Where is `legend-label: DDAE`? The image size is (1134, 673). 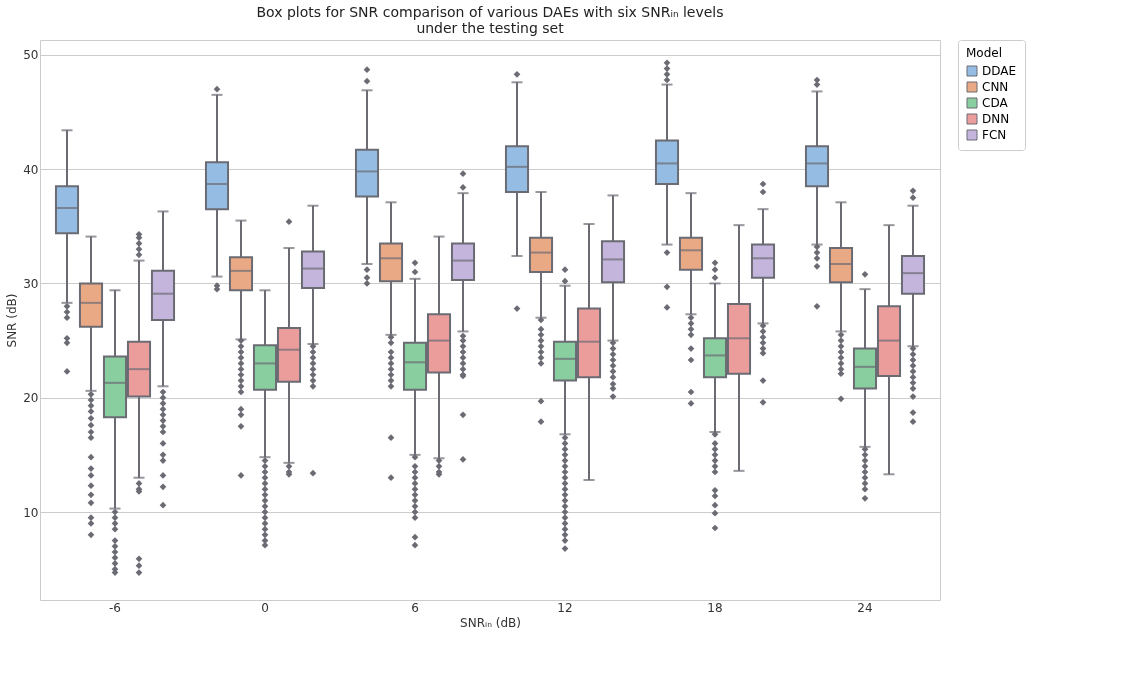 legend-label: DDAE is located at coordinates (999, 71).